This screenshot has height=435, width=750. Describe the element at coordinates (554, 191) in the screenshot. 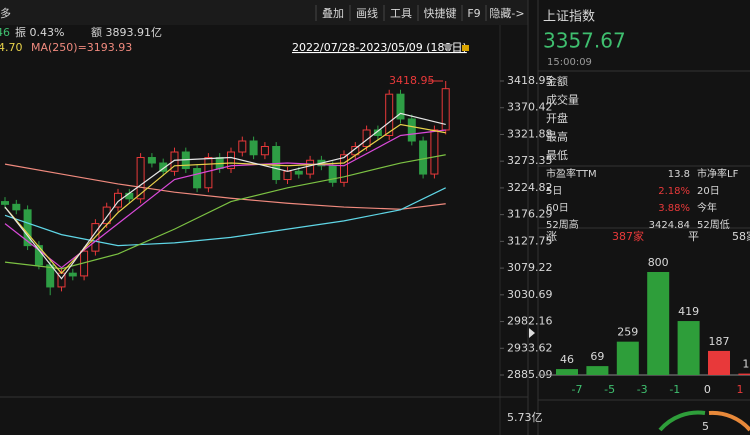

I see `stat-label: 5日` at that location.